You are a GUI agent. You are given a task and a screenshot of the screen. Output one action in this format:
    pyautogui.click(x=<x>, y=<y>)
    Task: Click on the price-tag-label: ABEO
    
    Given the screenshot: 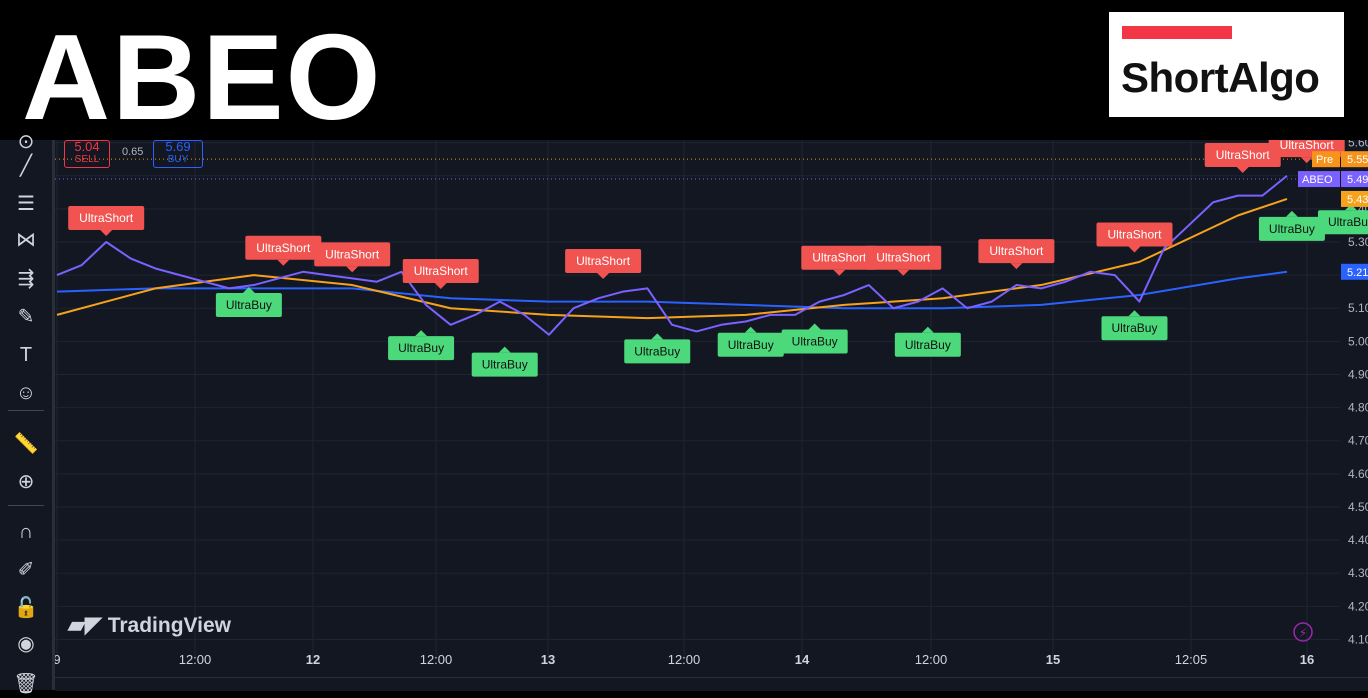 What is the action you would take?
    pyautogui.click(x=1317, y=180)
    